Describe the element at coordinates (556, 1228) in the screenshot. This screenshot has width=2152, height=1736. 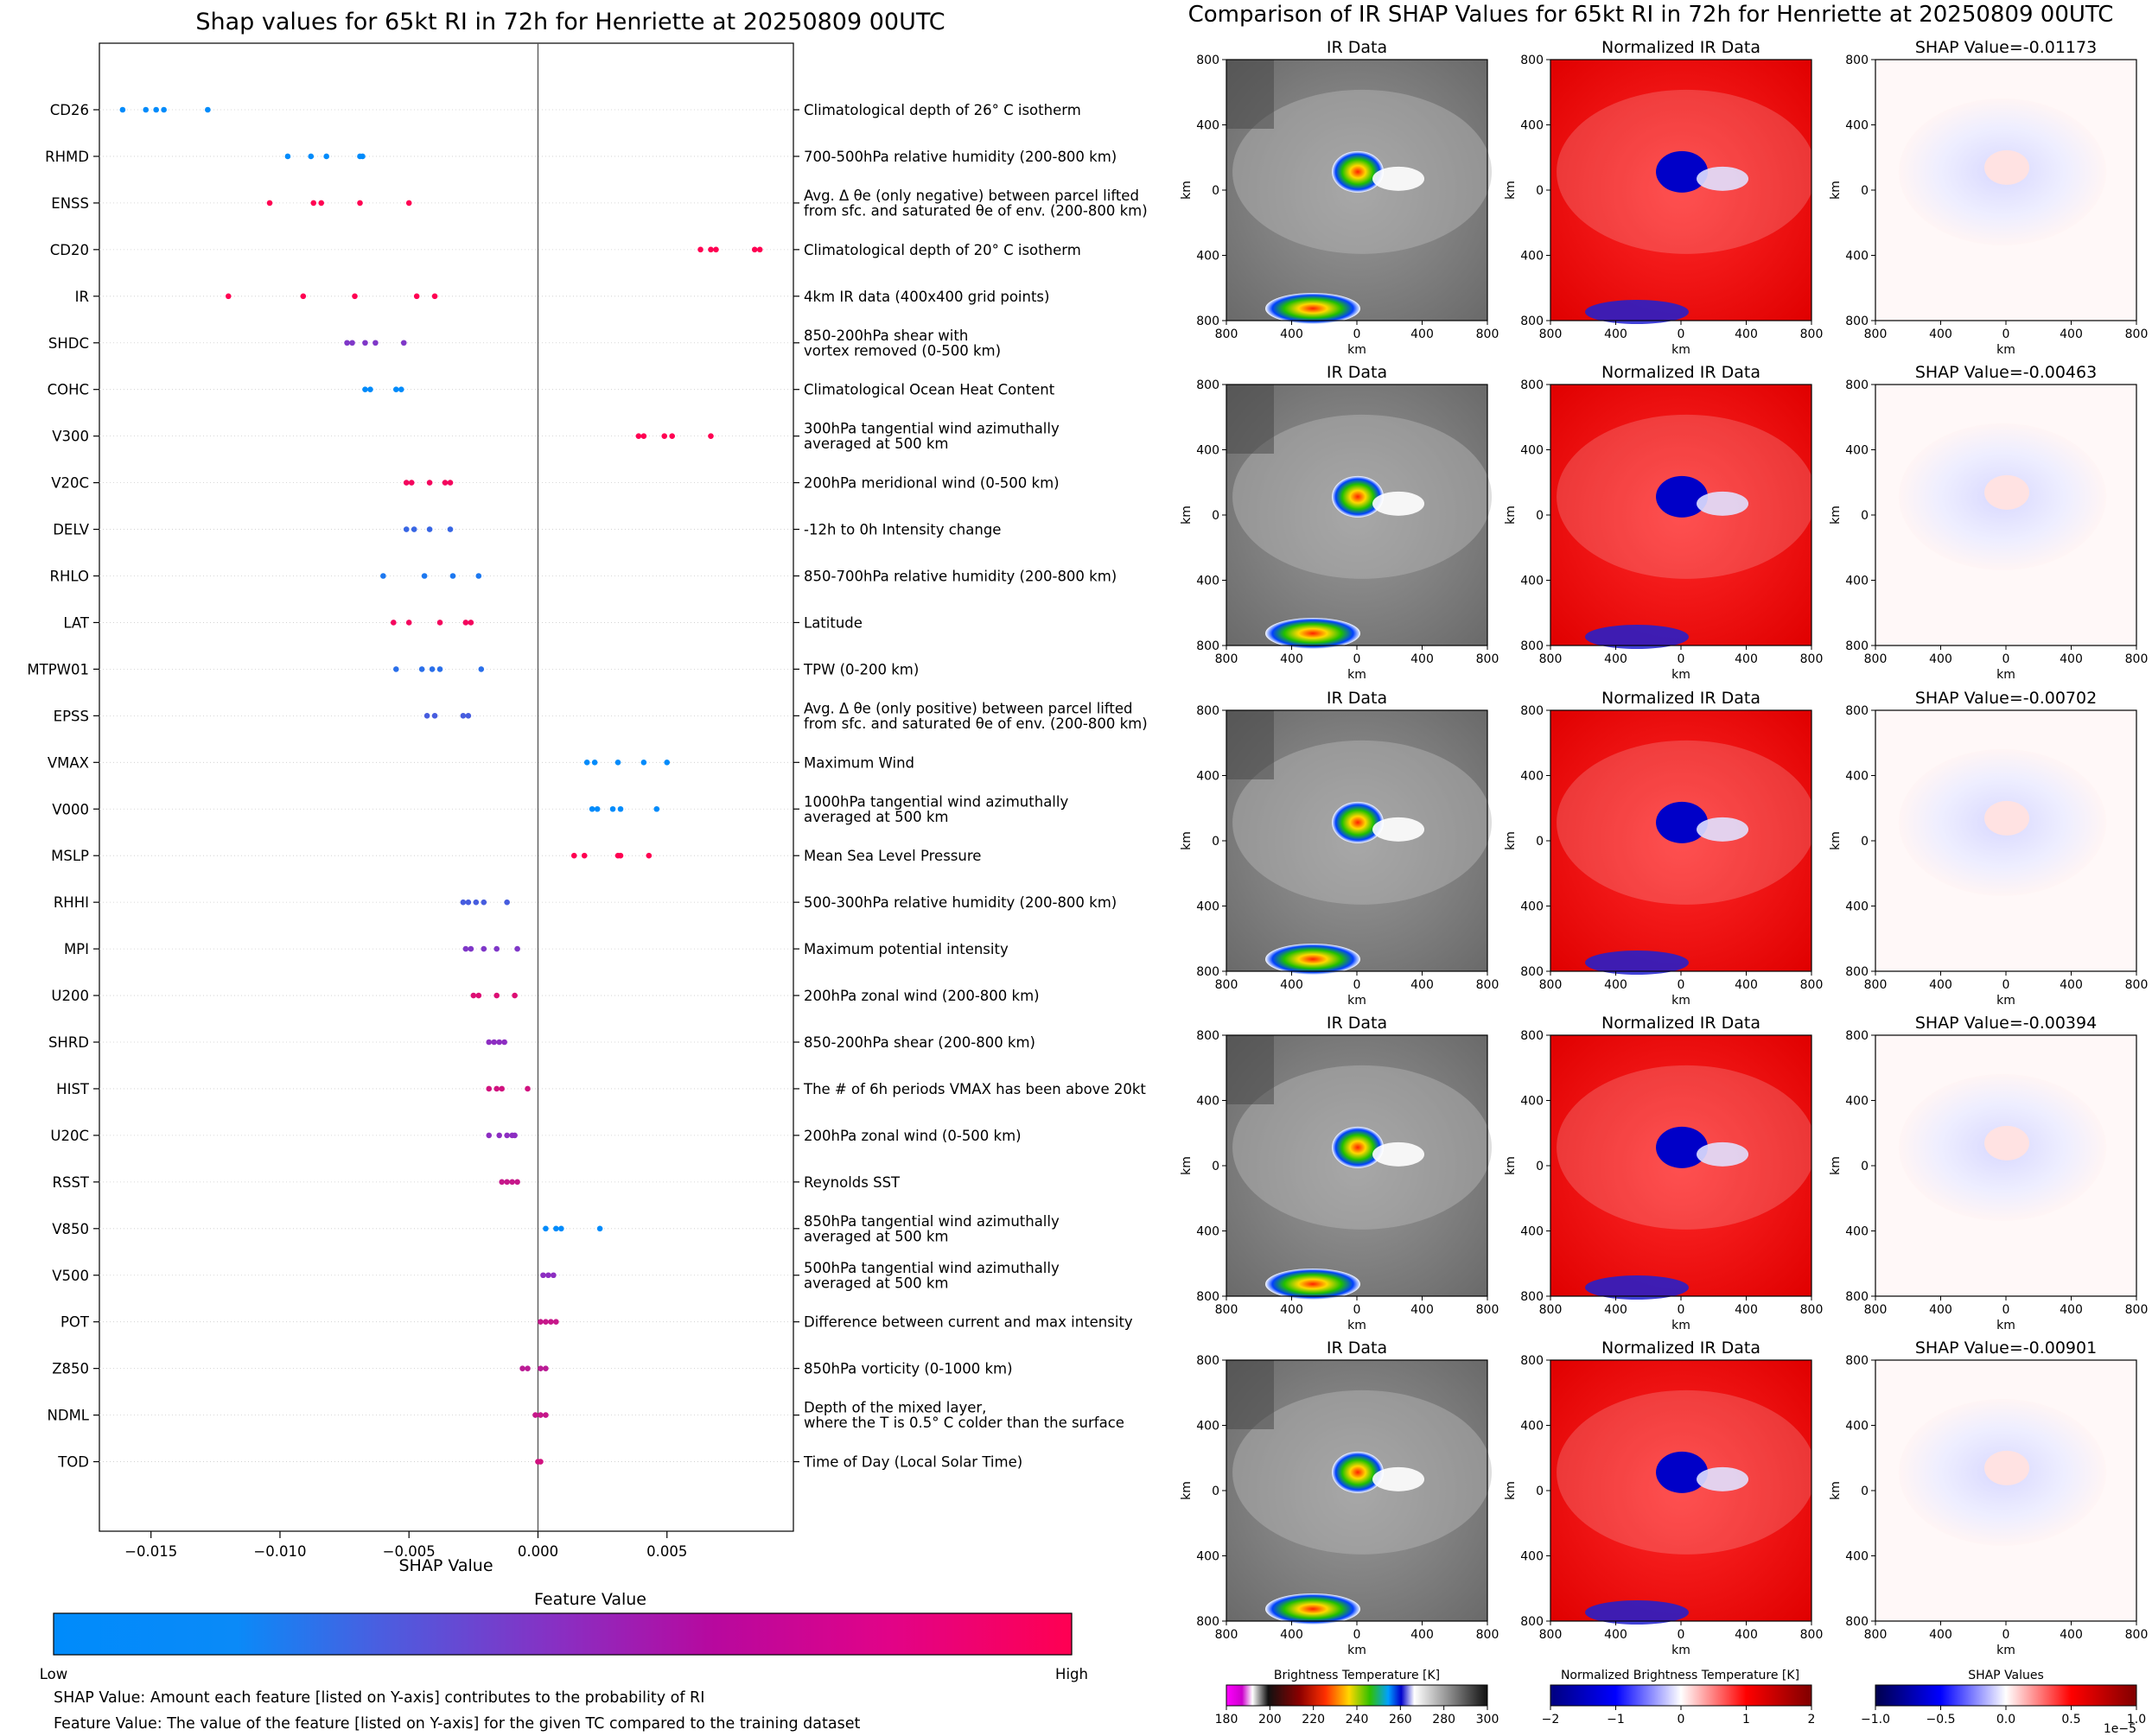
I see `shap-point-v850` at that location.